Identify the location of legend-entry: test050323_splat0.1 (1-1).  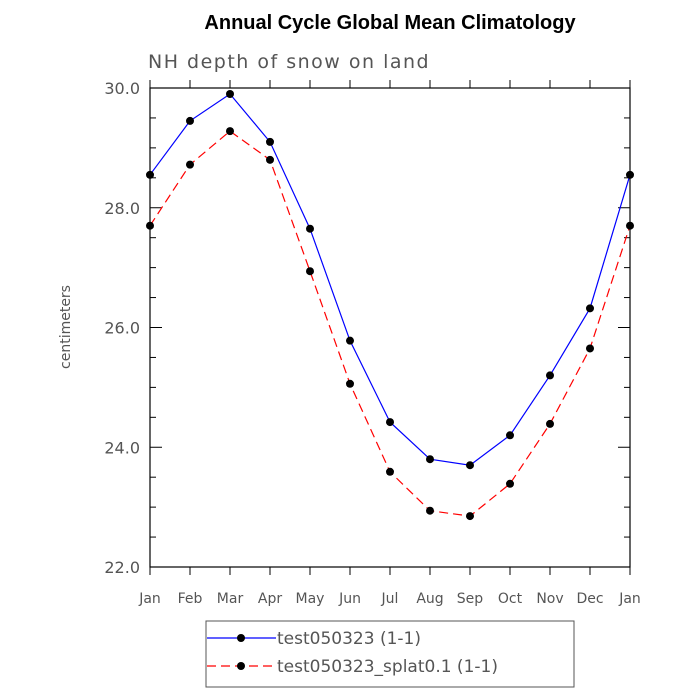
(352, 667).